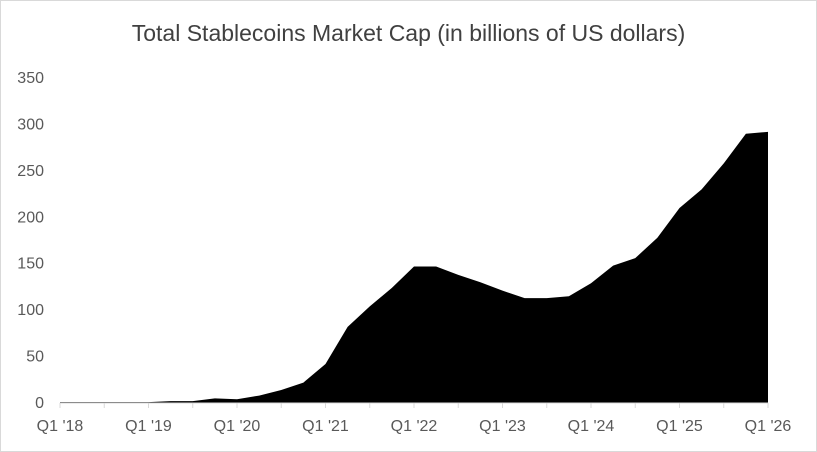  What do you see at coordinates (502, 426) in the screenshot?
I see `x-tick-label: Q1 '23` at bounding box center [502, 426].